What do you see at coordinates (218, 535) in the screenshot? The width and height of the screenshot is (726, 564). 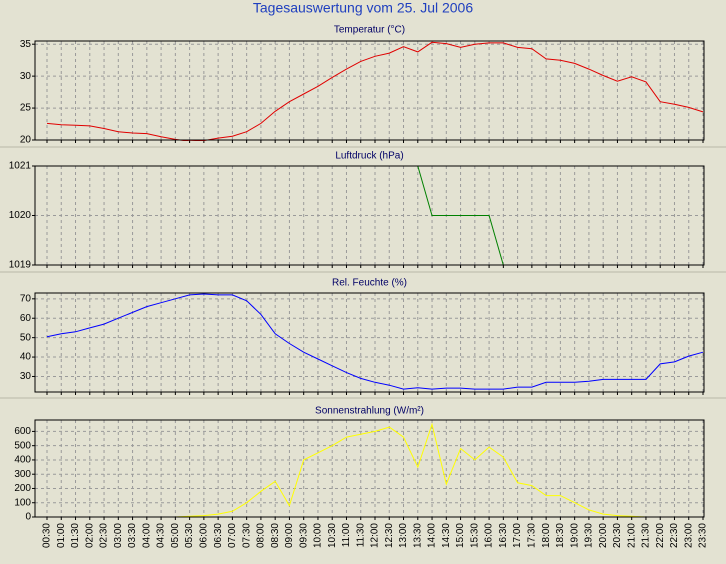 I see `x-tick-label: 06:30` at bounding box center [218, 535].